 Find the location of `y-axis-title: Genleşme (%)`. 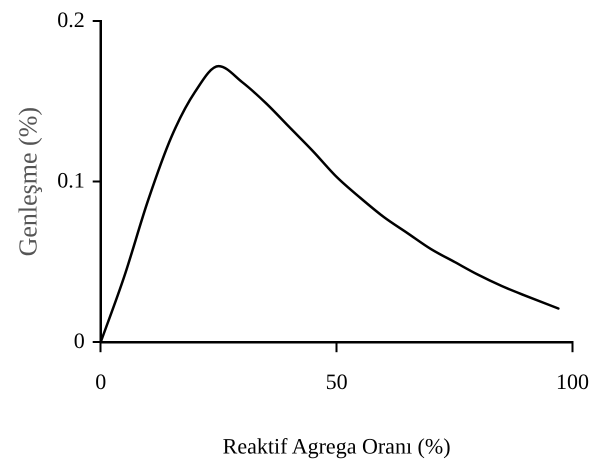

y-axis-title: Genleşme (%) is located at coordinates (27, 181).